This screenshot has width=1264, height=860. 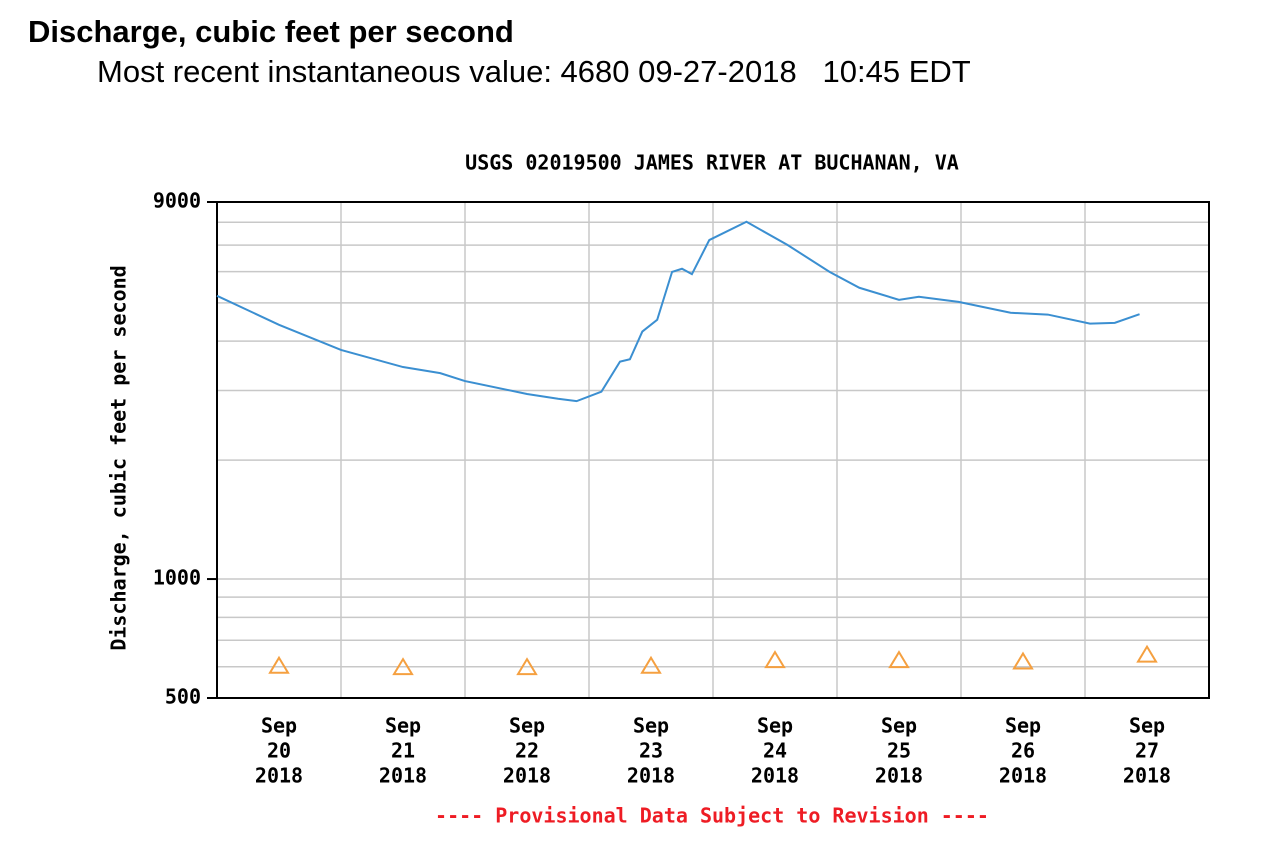 What do you see at coordinates (177, 578) in the screenshot?
I see `y-tick-label: 1000` at bounding box center [177, 578].